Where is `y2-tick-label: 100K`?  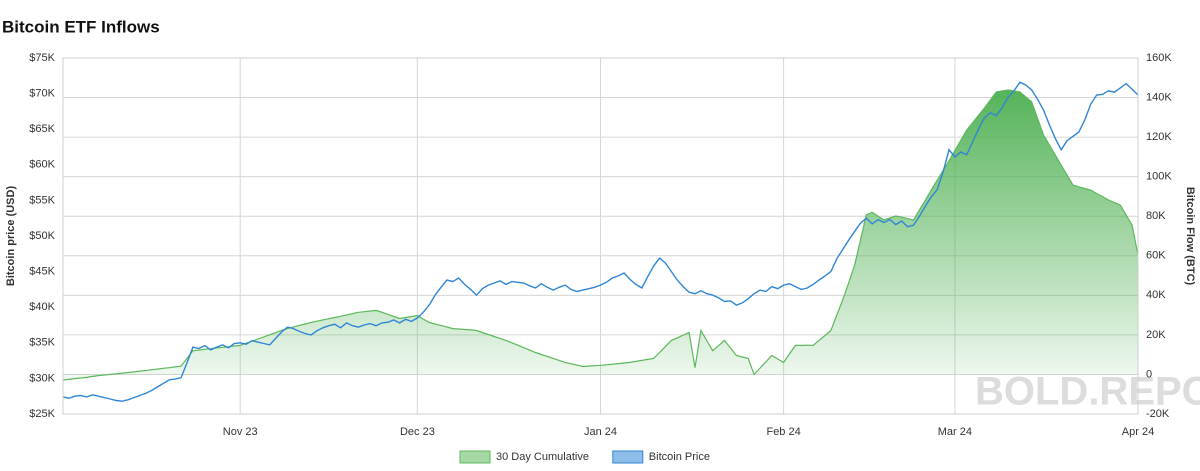 y2-tick-label: 100K is located at coordinates (1159, 177).